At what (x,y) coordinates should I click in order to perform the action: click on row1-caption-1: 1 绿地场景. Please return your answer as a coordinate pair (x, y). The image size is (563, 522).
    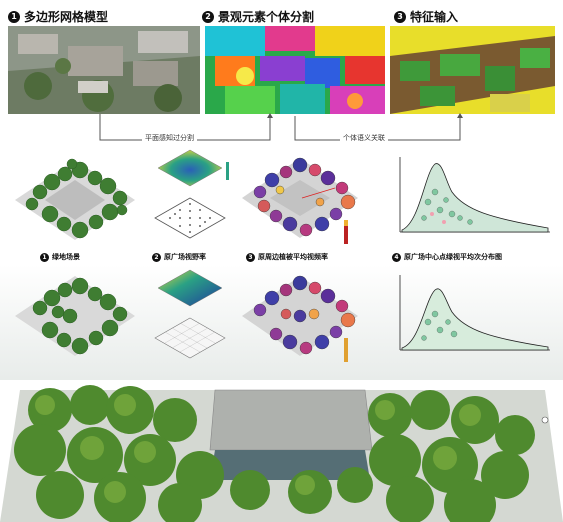
    Looking at the image, I should click on (60, 257).